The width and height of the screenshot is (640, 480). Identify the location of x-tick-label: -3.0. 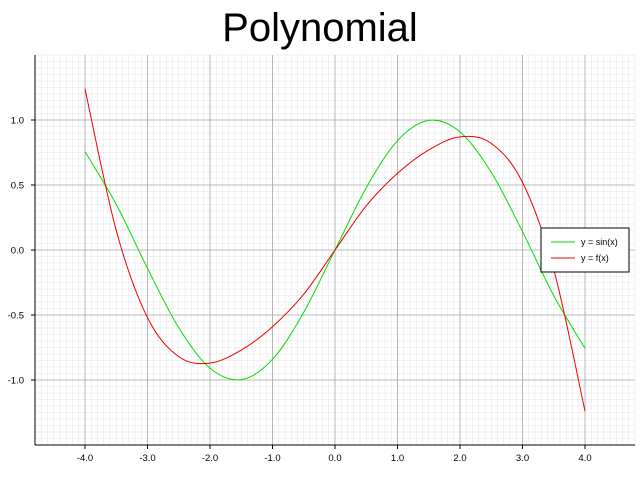
(147, 458).